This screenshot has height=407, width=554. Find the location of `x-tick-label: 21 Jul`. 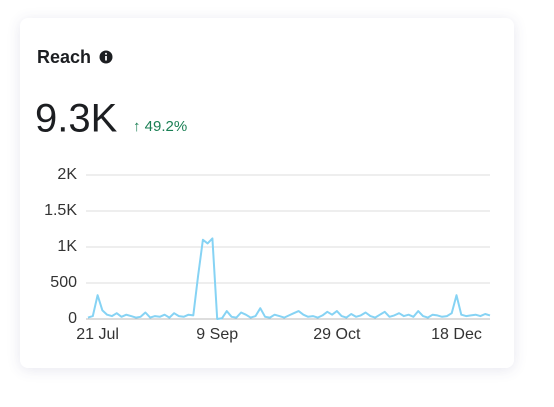

x-tick-label: 21 Jul is located at coordinates (97, 334).